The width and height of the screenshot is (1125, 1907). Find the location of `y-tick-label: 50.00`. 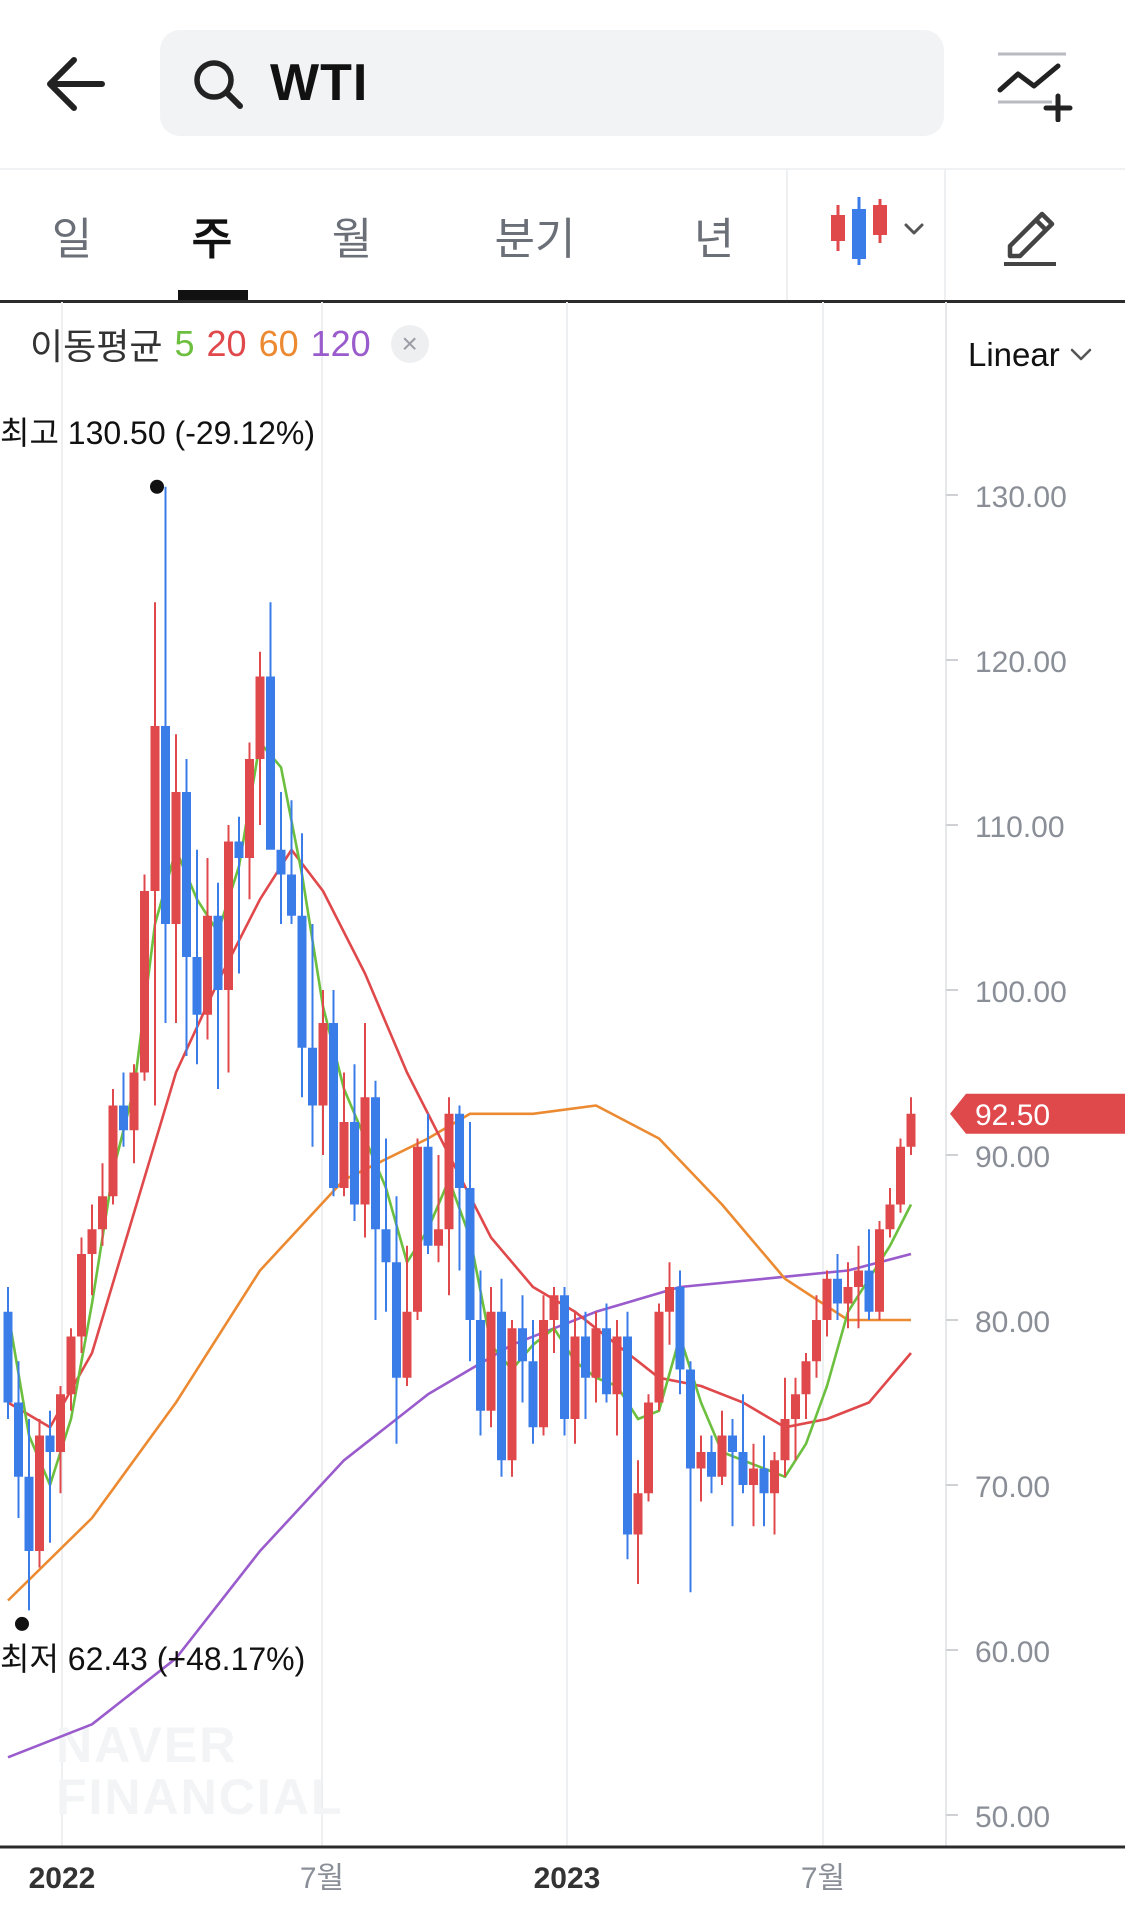

y-tick-label: 50.00 is located at coordinates (1012, 1817).